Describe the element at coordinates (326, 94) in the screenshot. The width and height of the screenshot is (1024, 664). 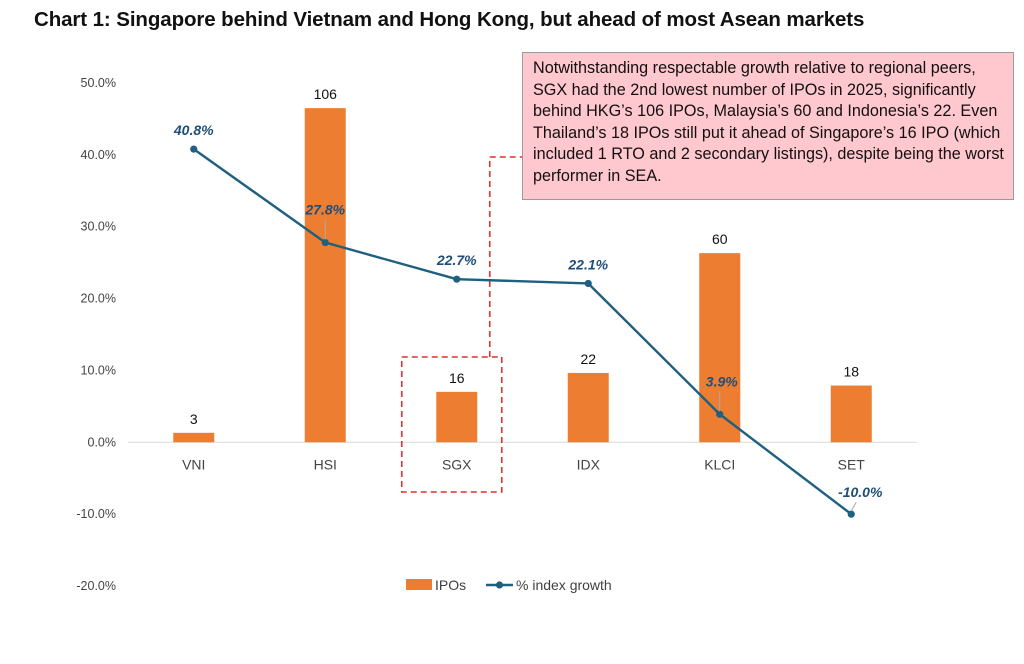
I see `ipo-bar-label: 106` at that location.